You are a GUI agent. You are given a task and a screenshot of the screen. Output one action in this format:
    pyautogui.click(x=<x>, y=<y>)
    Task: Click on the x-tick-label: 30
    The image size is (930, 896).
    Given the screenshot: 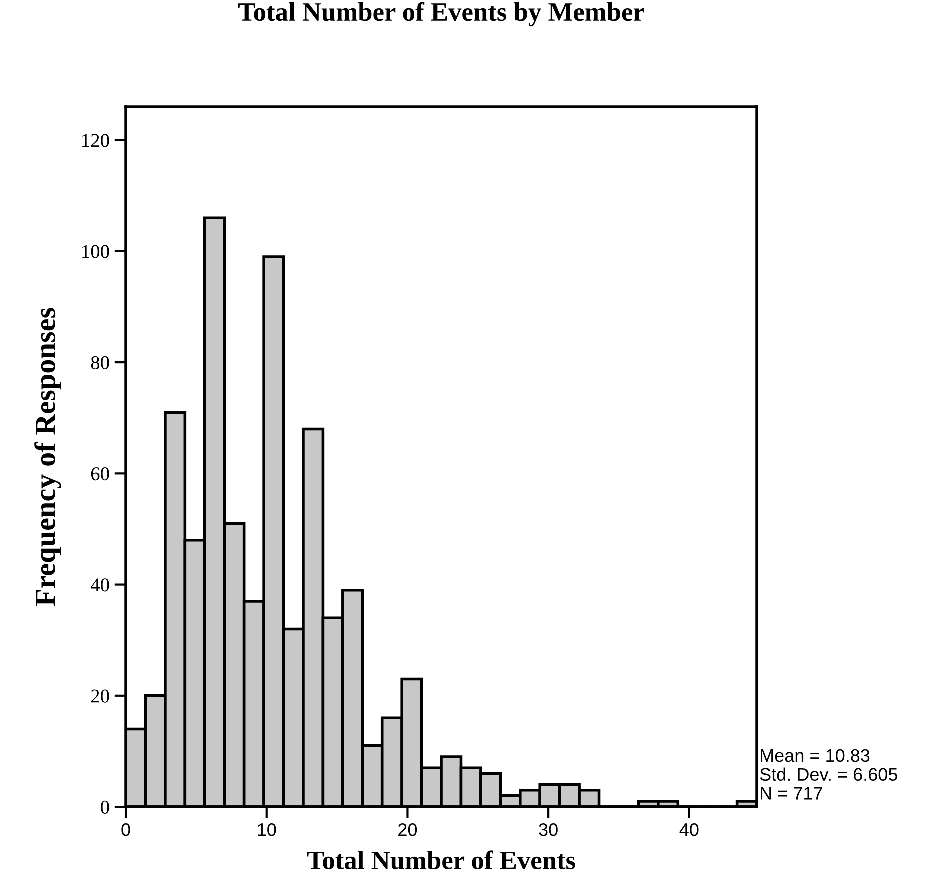 What is the action you would take?
    pyautogui.click(x=548, y=829)
    